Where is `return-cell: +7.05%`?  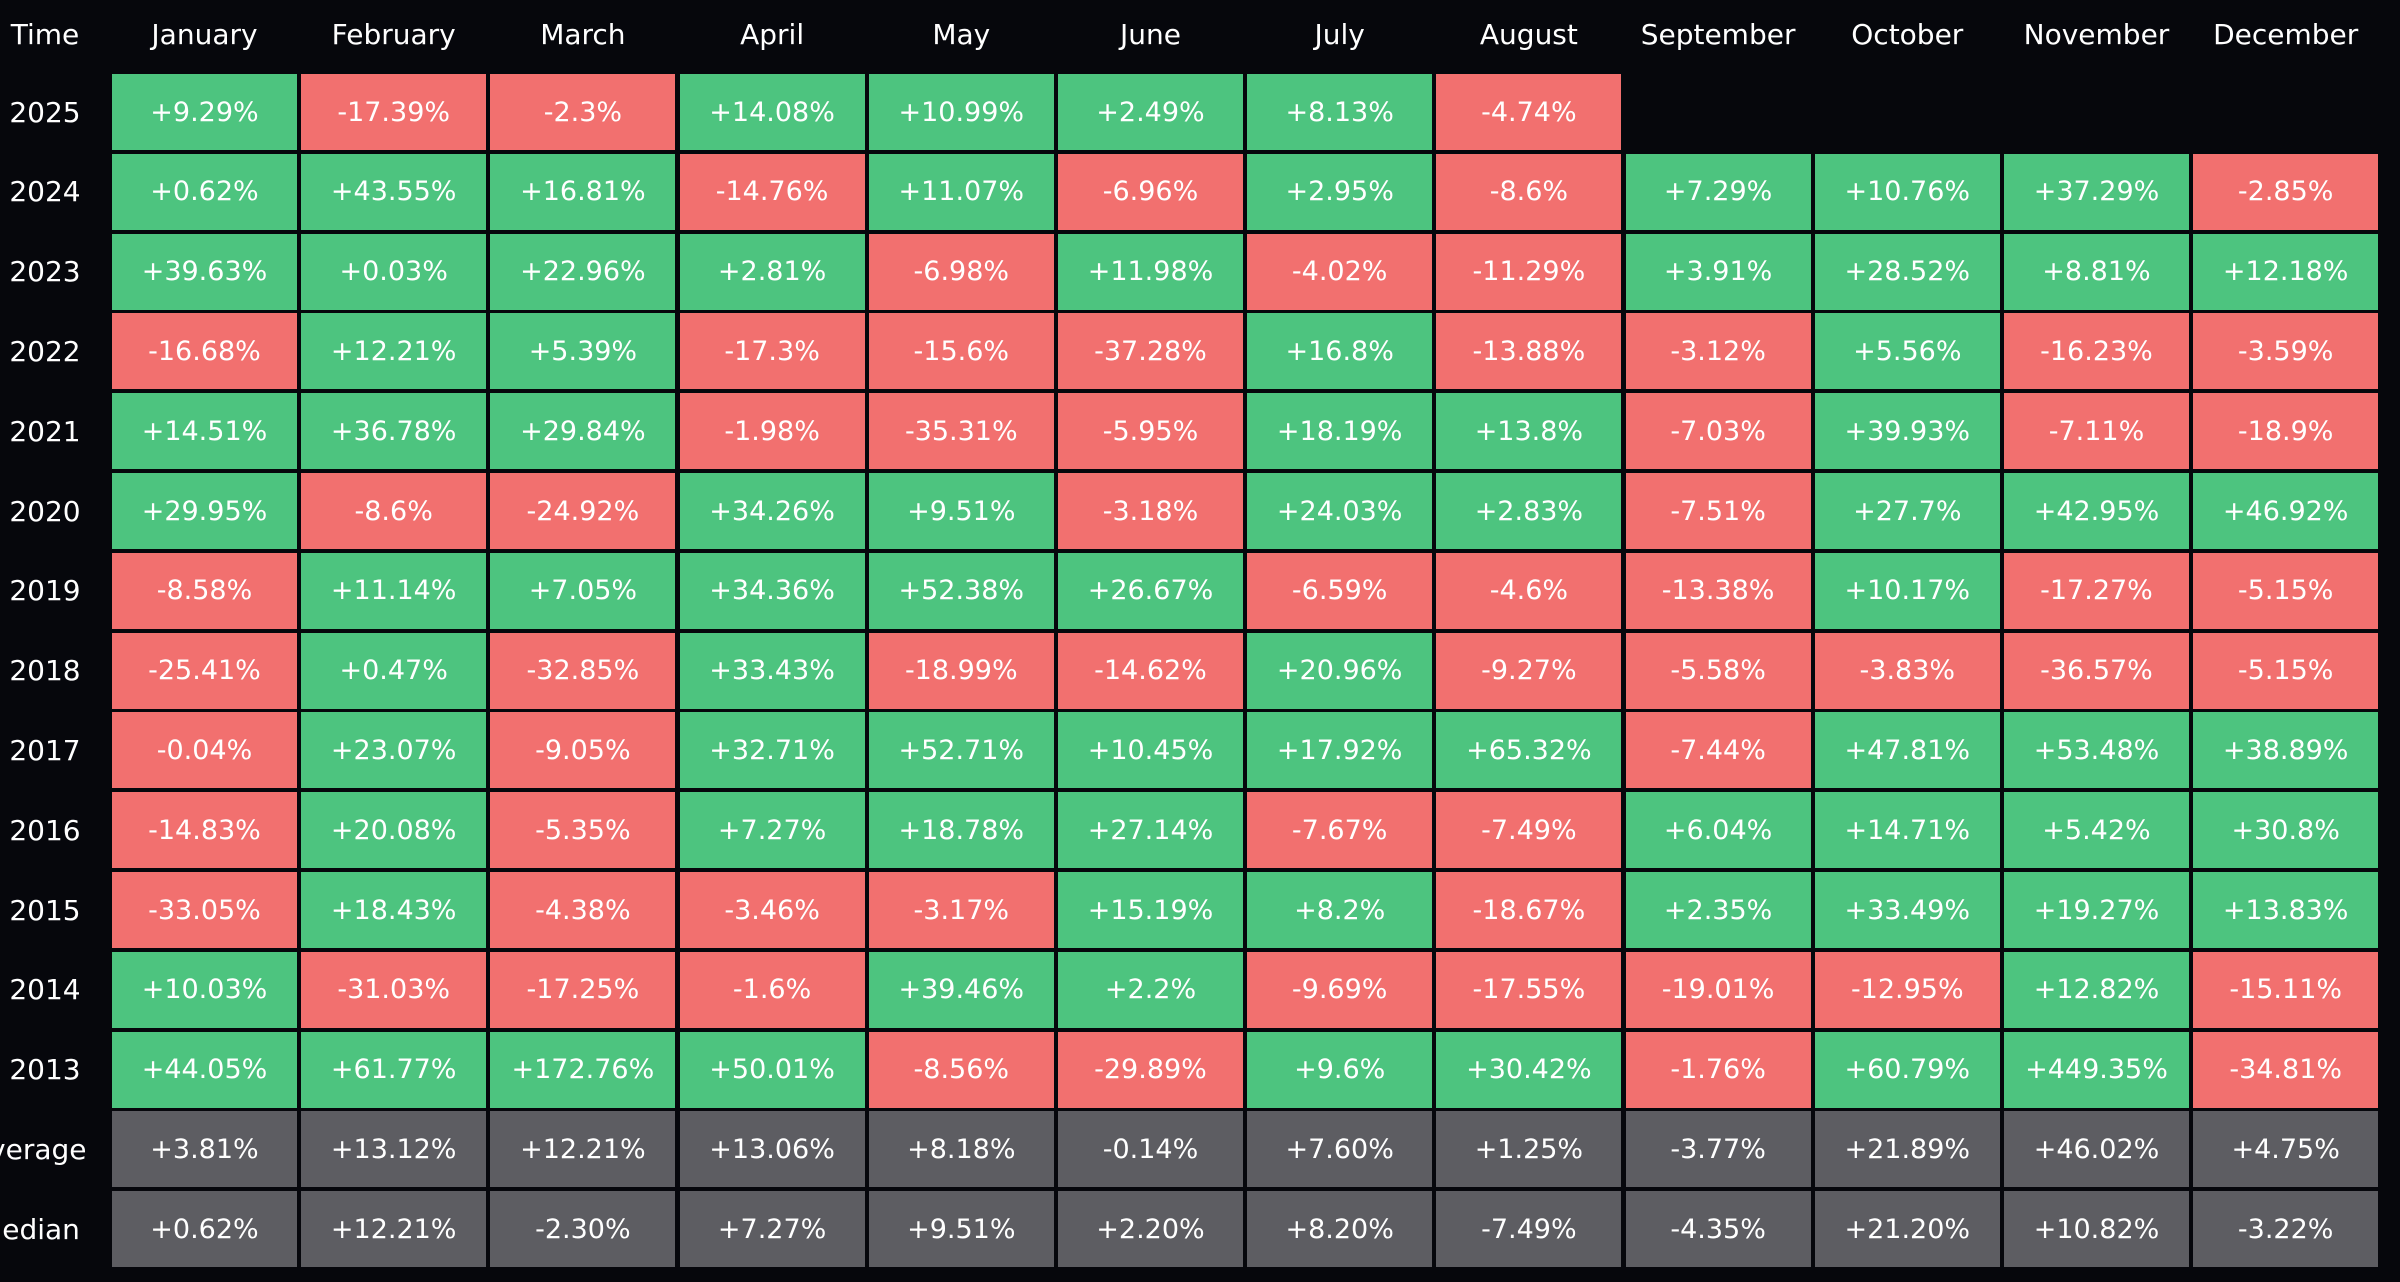
return-cell: +7.05% is located at coordinates (583, 590).